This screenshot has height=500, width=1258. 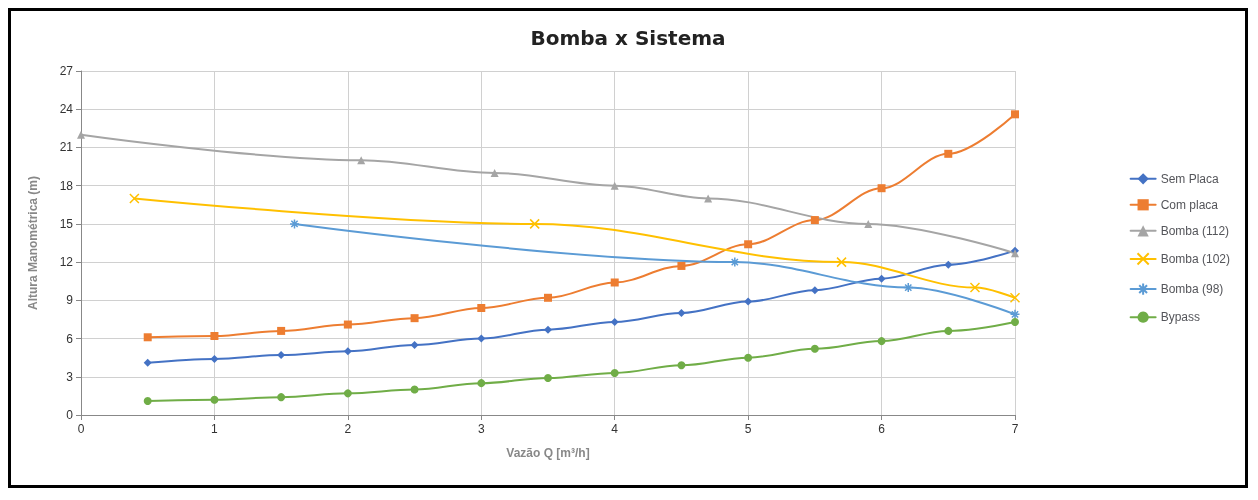 What do you see at coordinates (33, 243) in the screenshot?
I see `y-axis-title: Altura Manométrica (m)` at bounding box center [33, 243].